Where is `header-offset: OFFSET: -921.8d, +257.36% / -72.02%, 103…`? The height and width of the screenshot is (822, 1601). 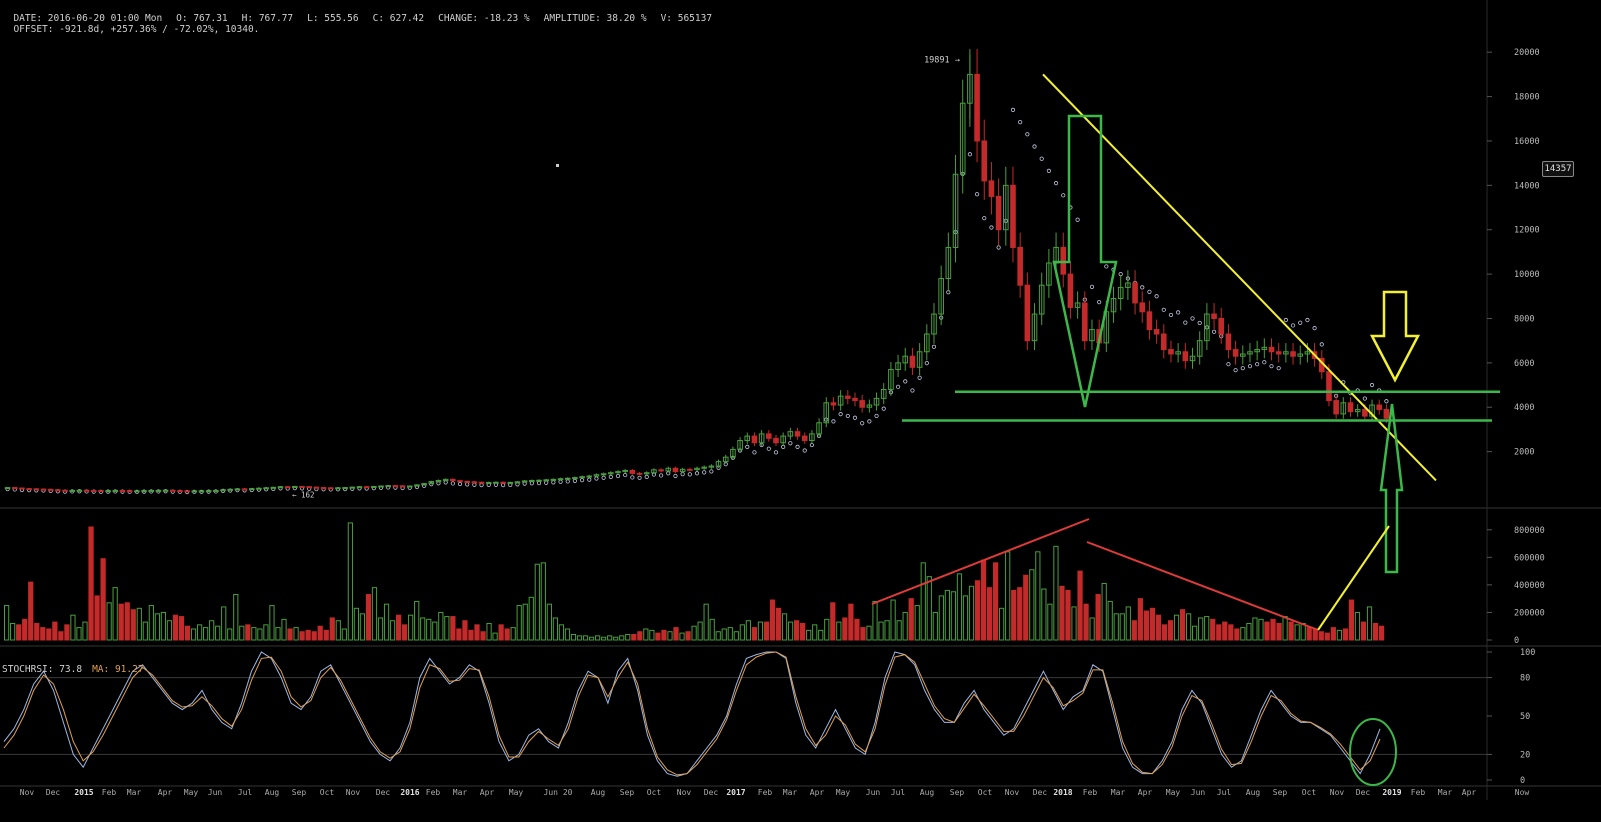 header-offset: OFFSET: -921.8d, +257.36% / -72.02%, 103… is located at coordinates (136, 29).